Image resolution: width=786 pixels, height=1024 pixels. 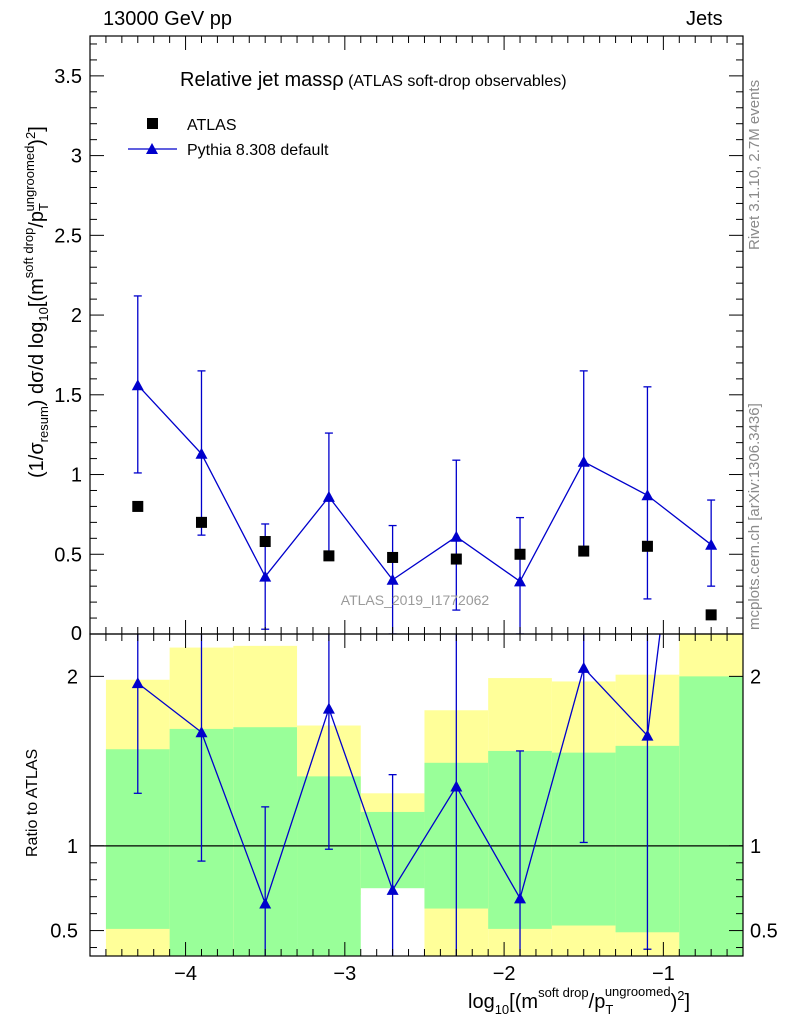 I want to click on main-ytick-label: 3.5, so click(x=68, y=77).